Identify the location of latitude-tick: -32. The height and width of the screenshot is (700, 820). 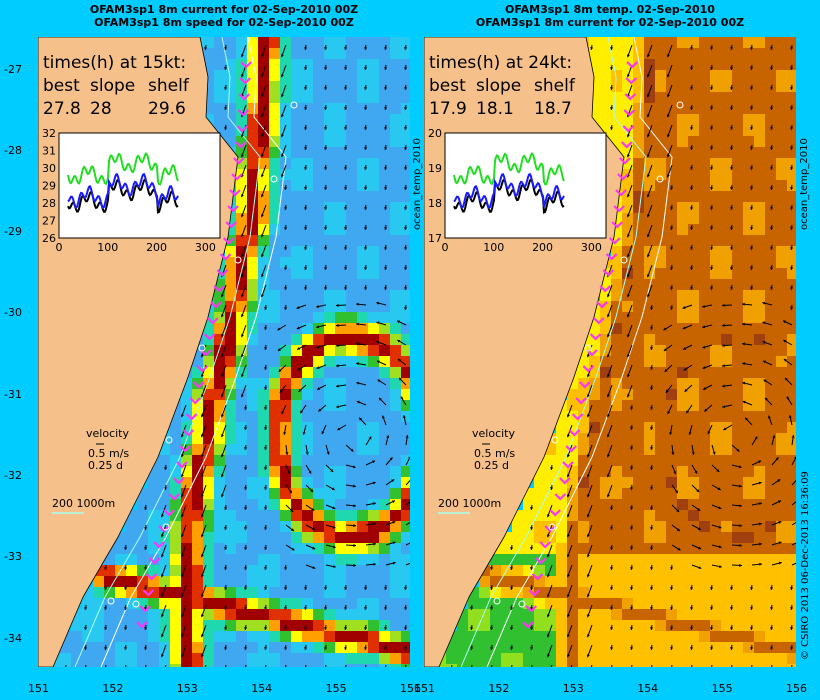
(13, 475).